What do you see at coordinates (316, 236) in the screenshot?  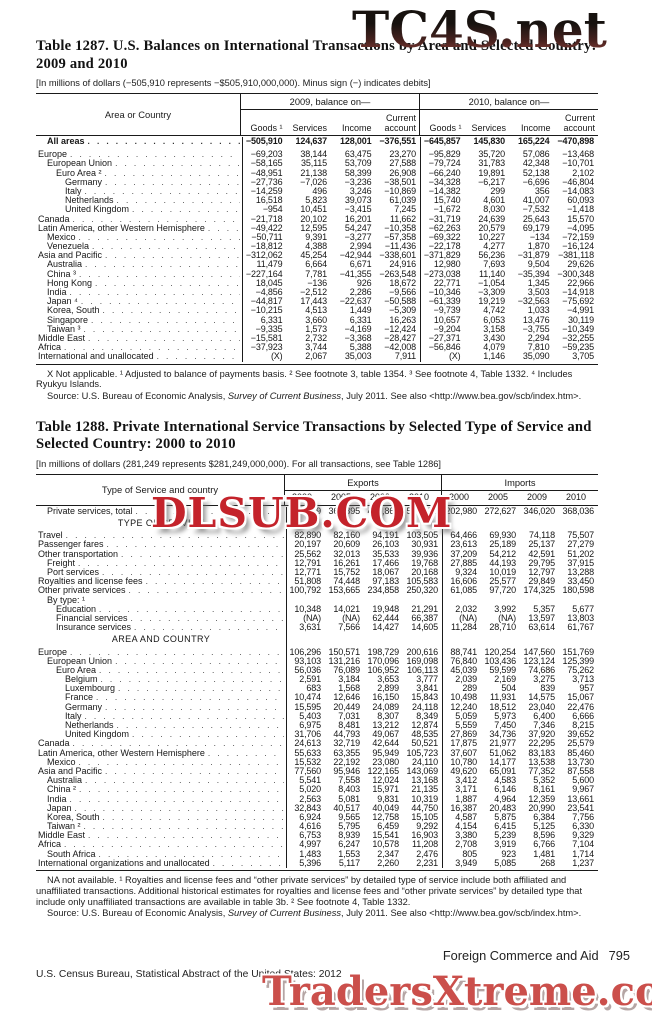 I see `cell: 9,391` at bounding box center [316, 236].